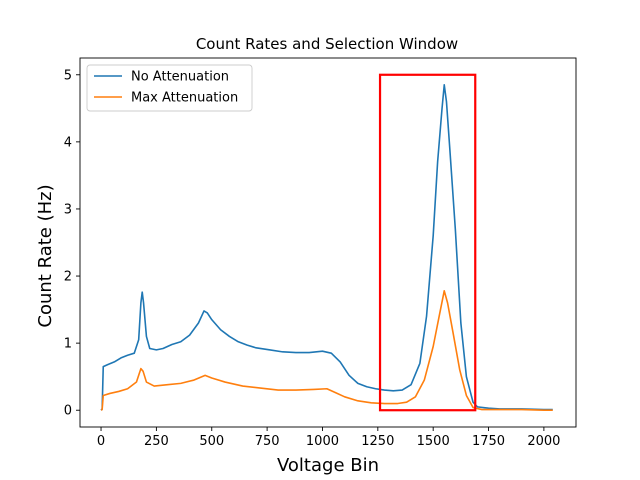  Describe the element at coordinates (180, 77) in the screenshot. I see `legend-label-no-attenuation: No Attenuation` at that location.